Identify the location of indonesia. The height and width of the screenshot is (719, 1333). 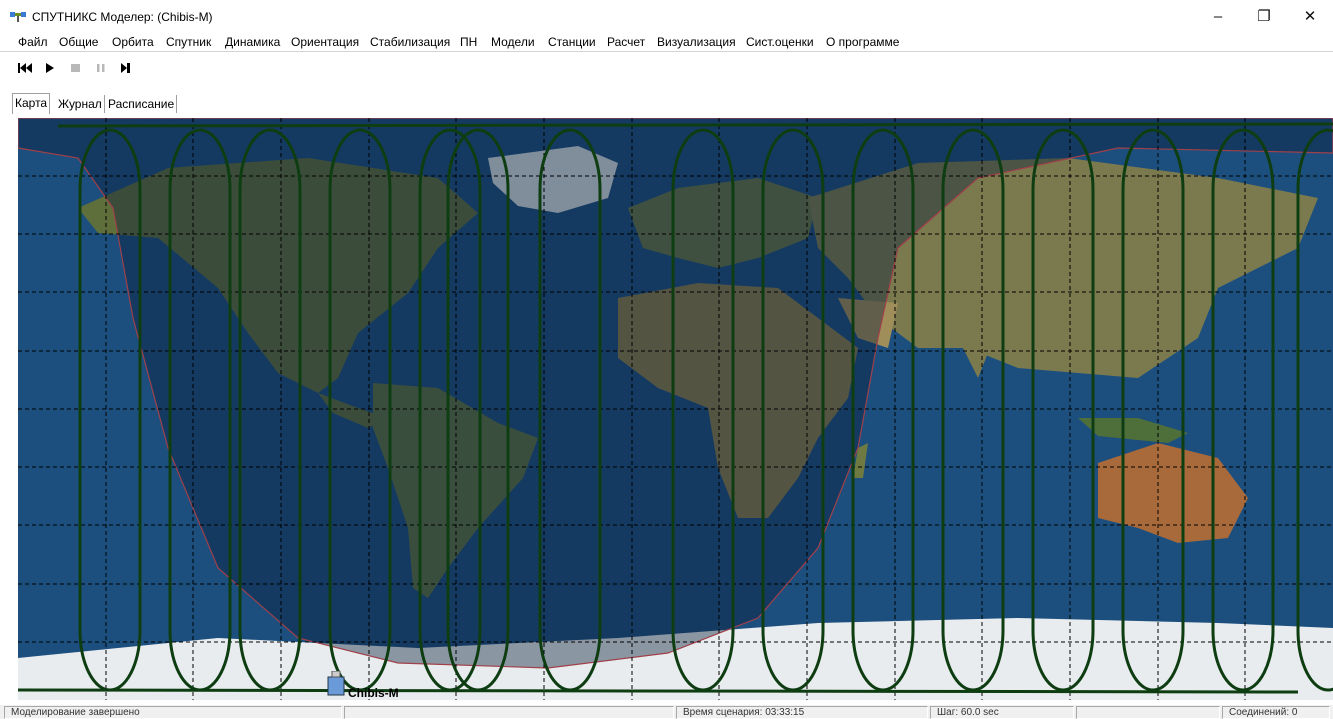
(1133, 430).